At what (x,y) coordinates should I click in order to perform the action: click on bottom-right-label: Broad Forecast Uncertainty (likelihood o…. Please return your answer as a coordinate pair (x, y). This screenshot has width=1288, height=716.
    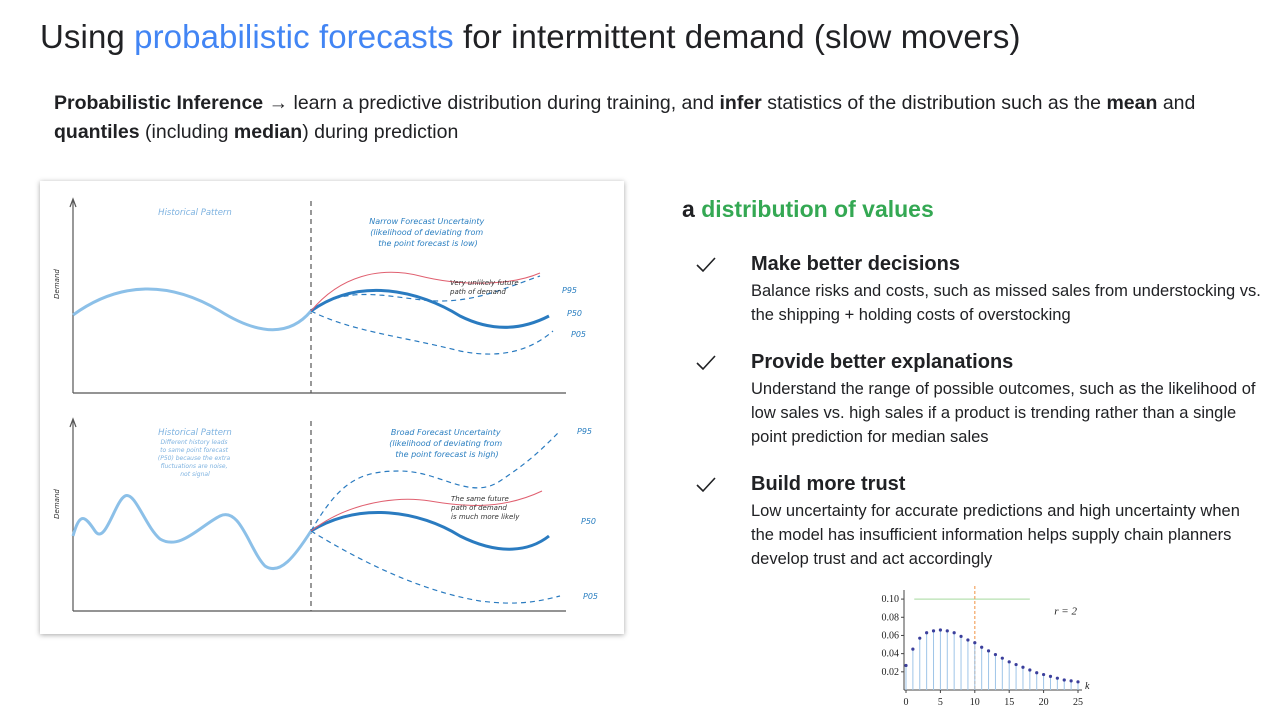
    Looking at the image, I should click on (447, 443).